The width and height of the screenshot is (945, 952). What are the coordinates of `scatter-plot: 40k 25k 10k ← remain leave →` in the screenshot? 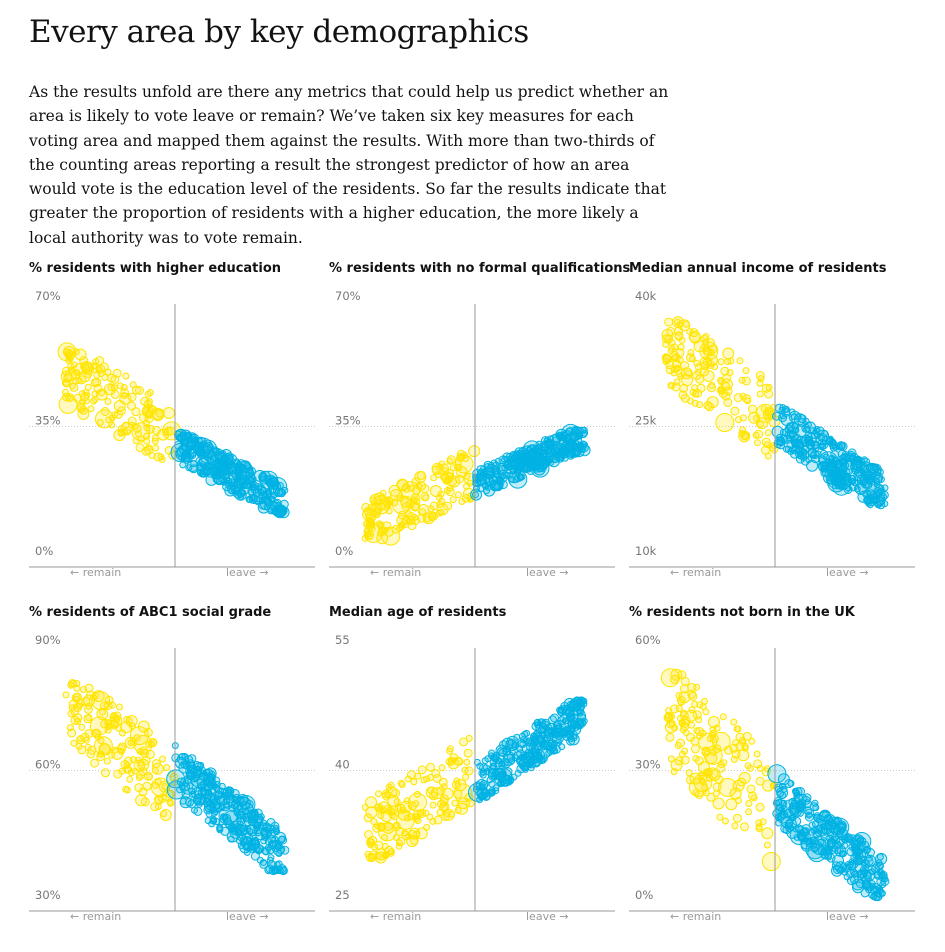 It's located at (772, 434).